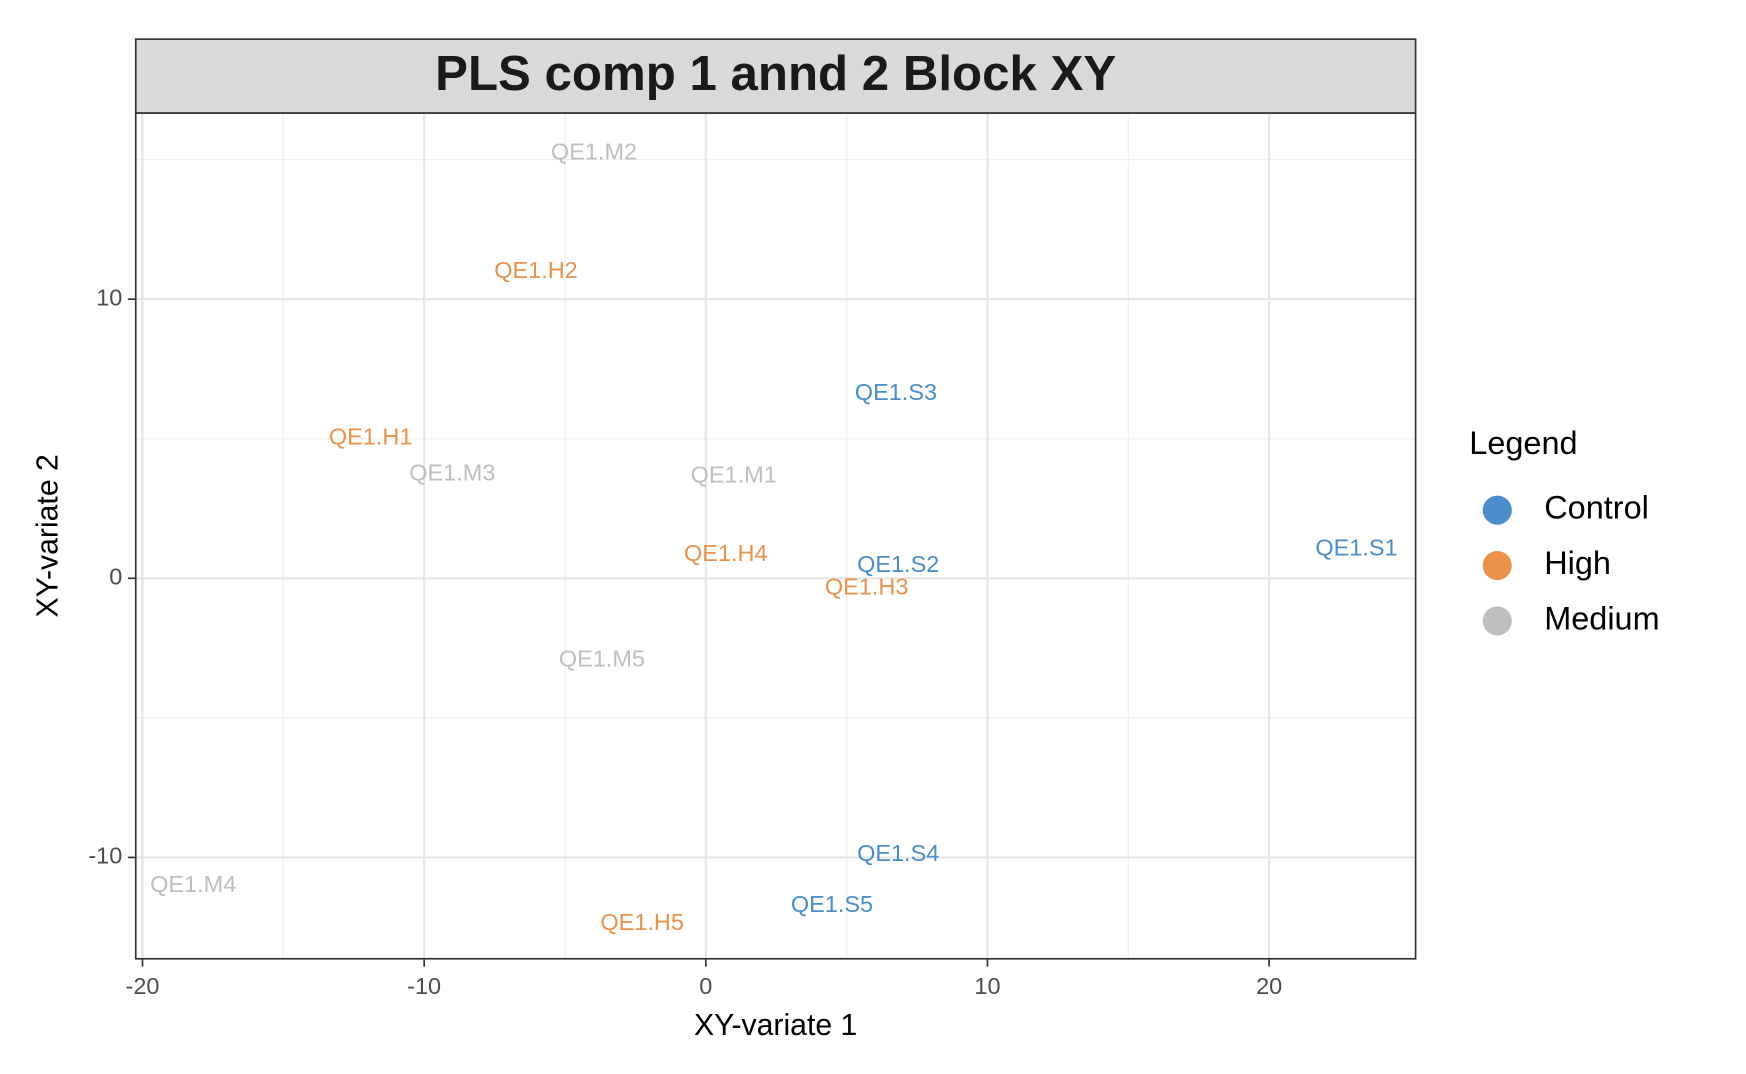  What do you see at coordinates (371, 437) in the screenshot?
I see `point-label: QE1.H1` at bounding box center [371, 437].